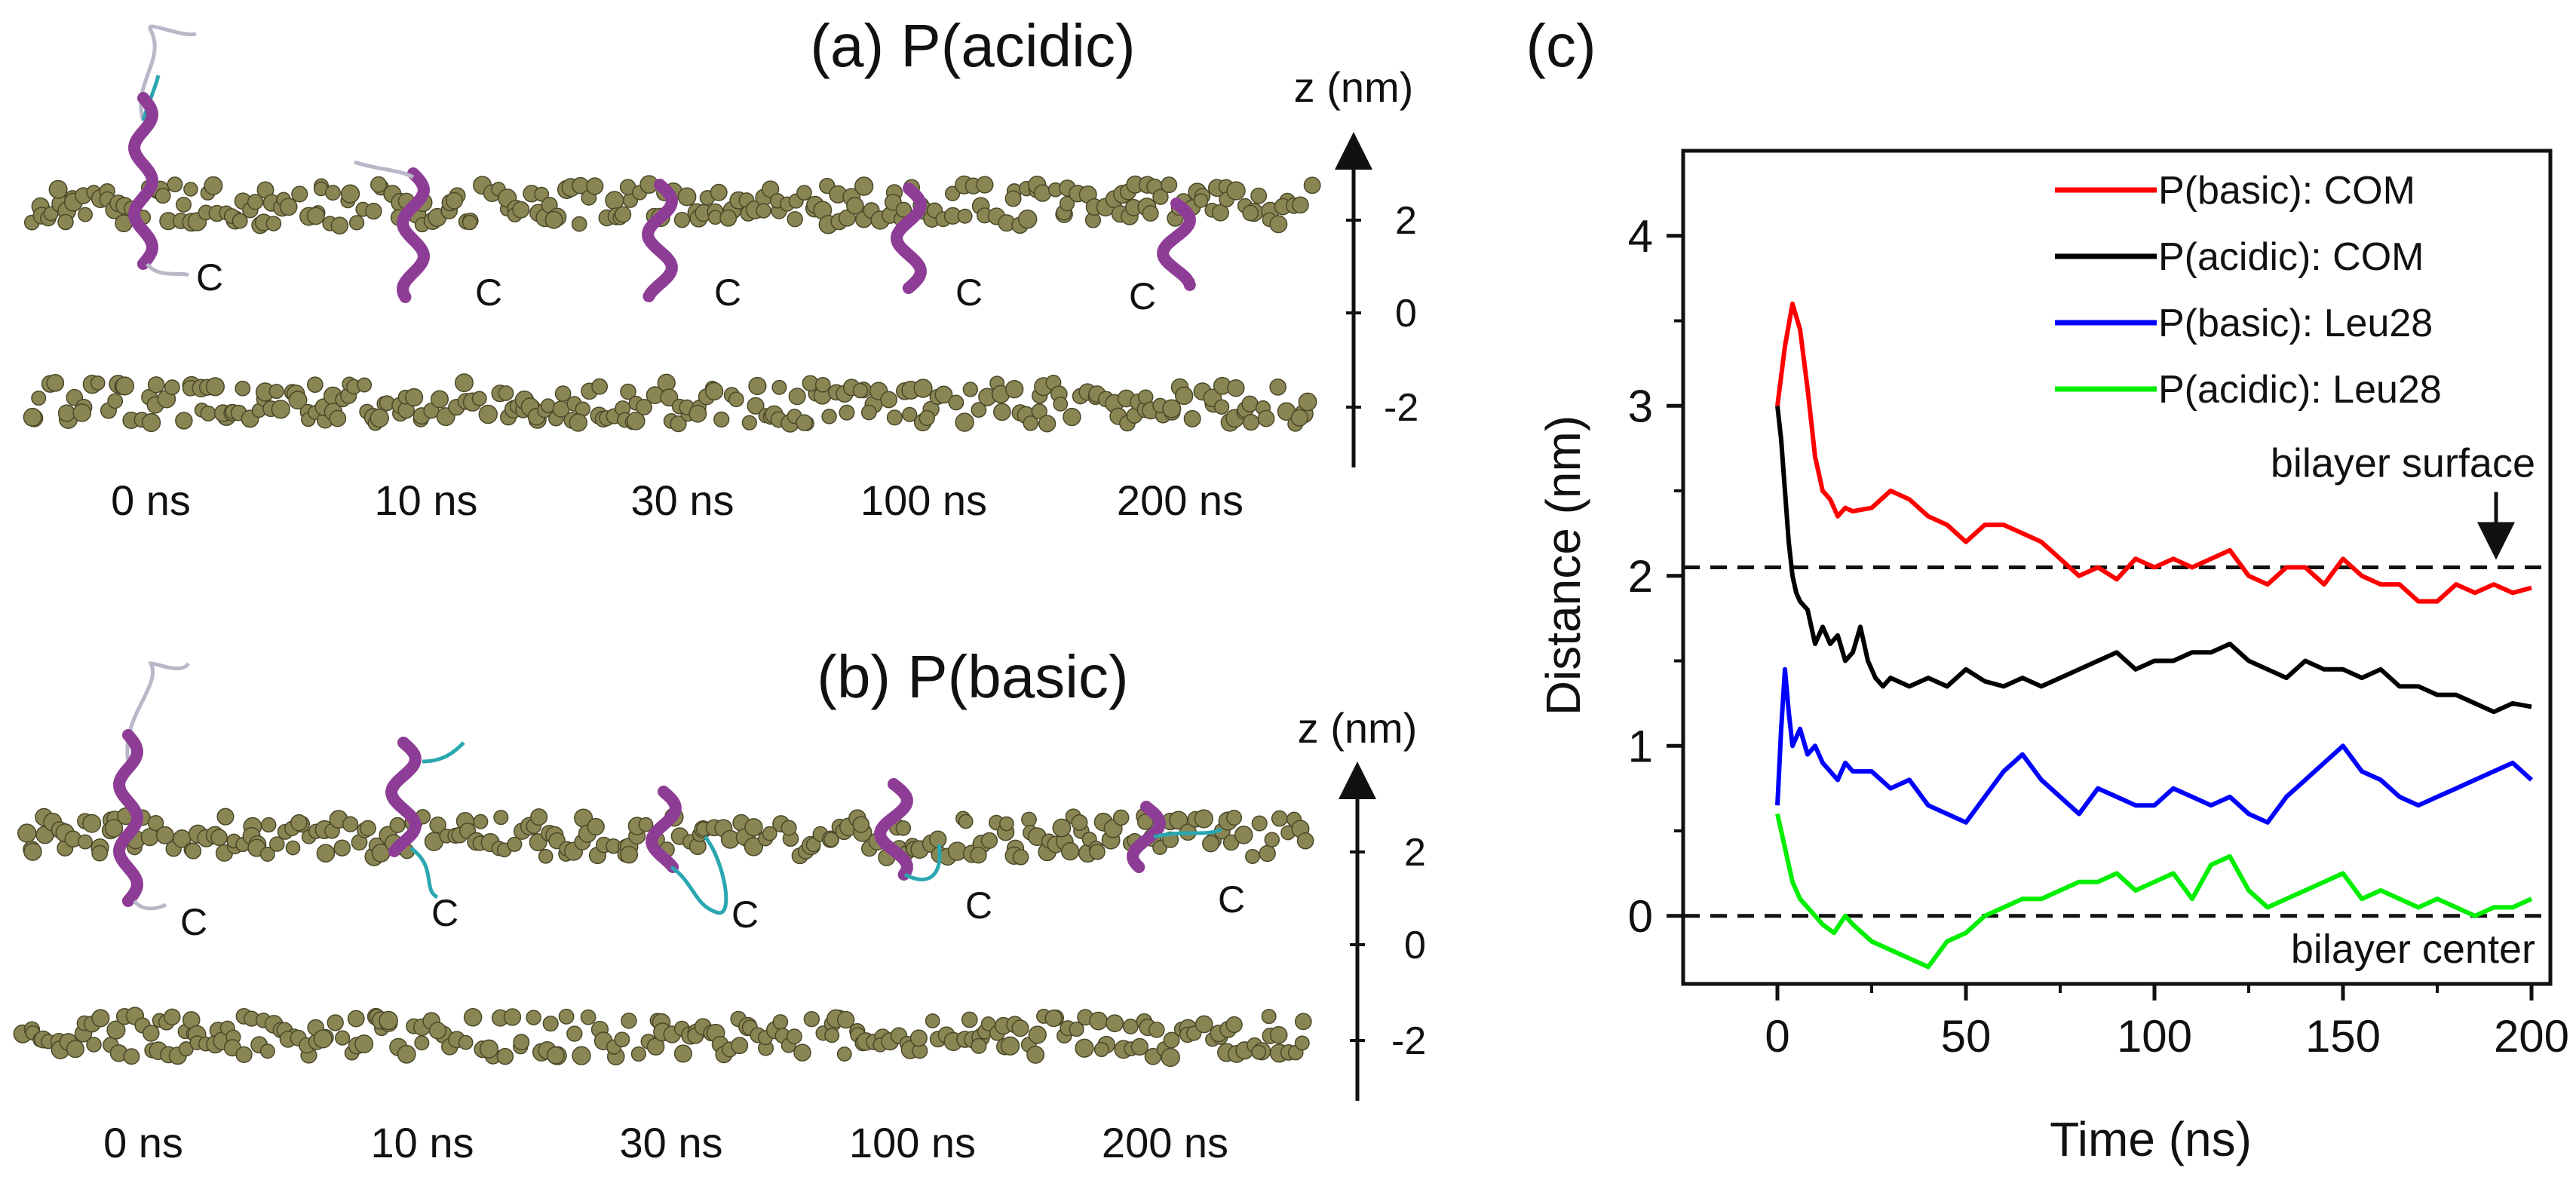 This screenshot has width=2576, height=1192. Describe the element at coordinates (2151, 1139) in the screenshot. I see `x-axis-label: Time (ns)` at that location.